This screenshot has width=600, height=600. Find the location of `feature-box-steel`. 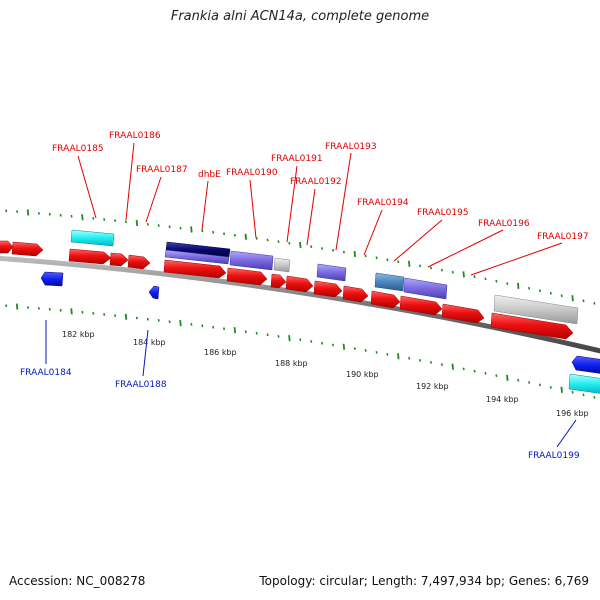

feature-box-steel is located at coordinates (389, 282).